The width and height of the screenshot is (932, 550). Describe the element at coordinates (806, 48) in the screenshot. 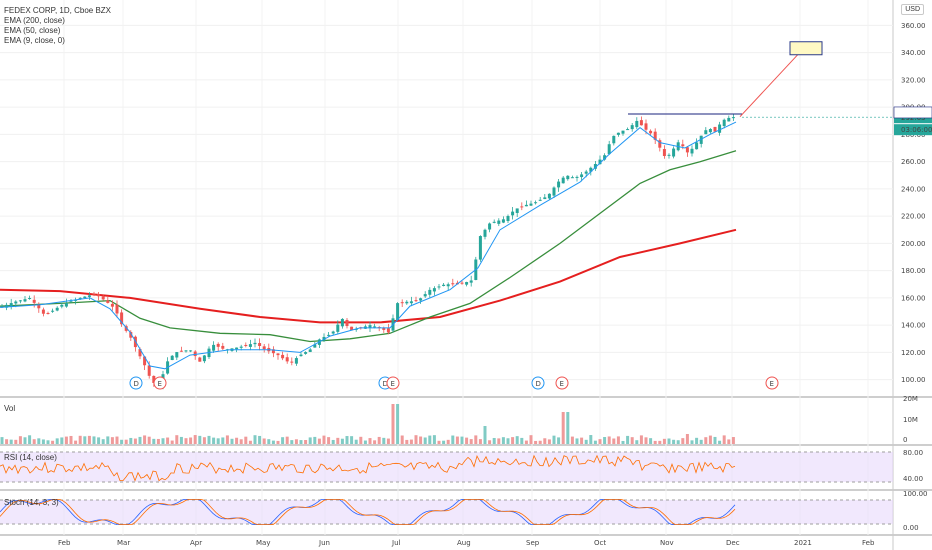

I see `target-box` at that location.